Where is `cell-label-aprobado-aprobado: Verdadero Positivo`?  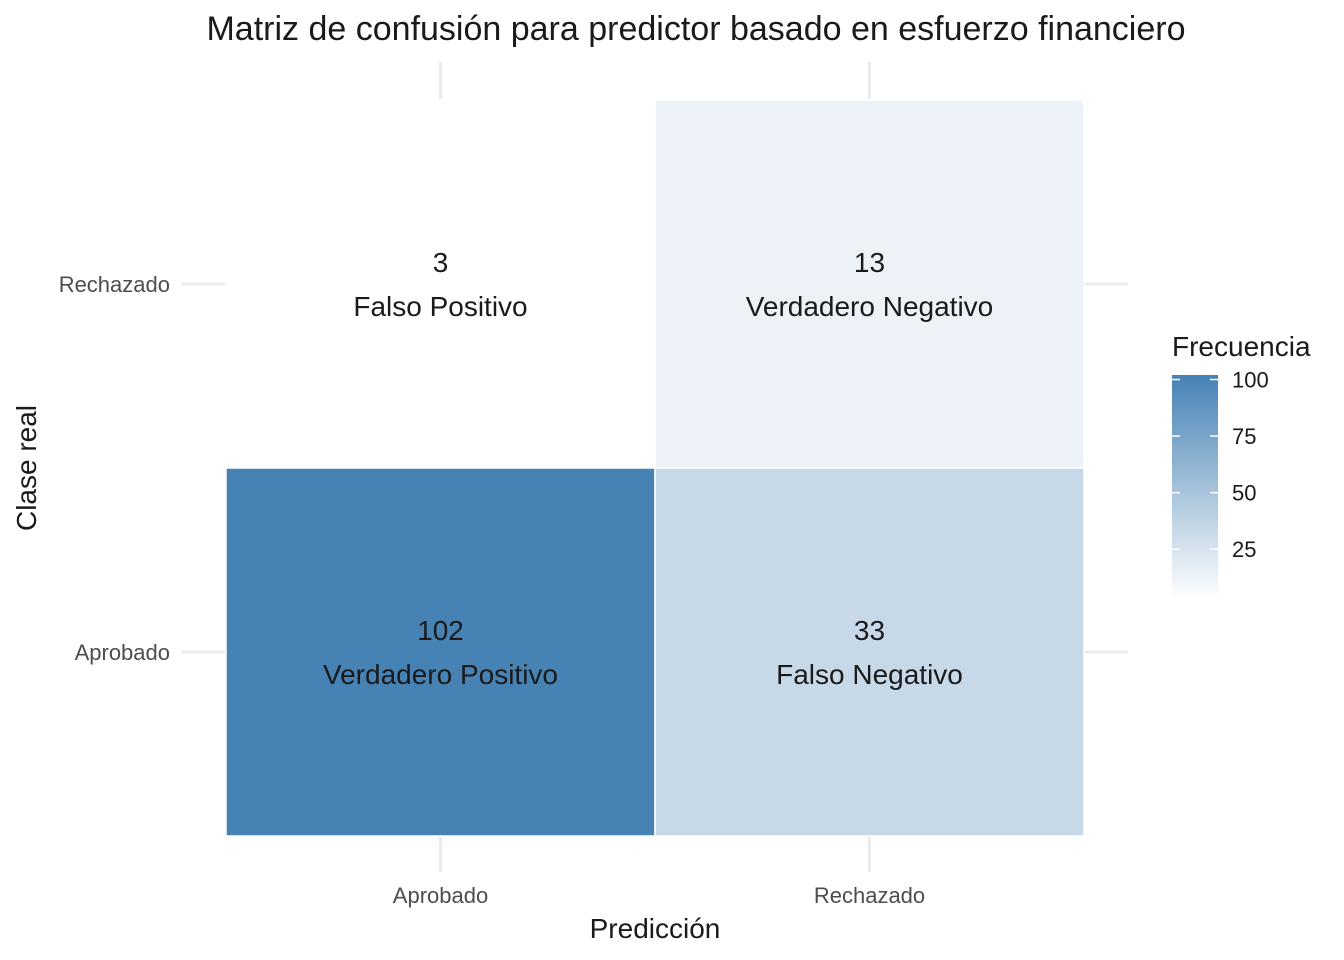
cell-label-aprobado-aprobado: Verdadero Positivo is located at coordinates (440, 674).